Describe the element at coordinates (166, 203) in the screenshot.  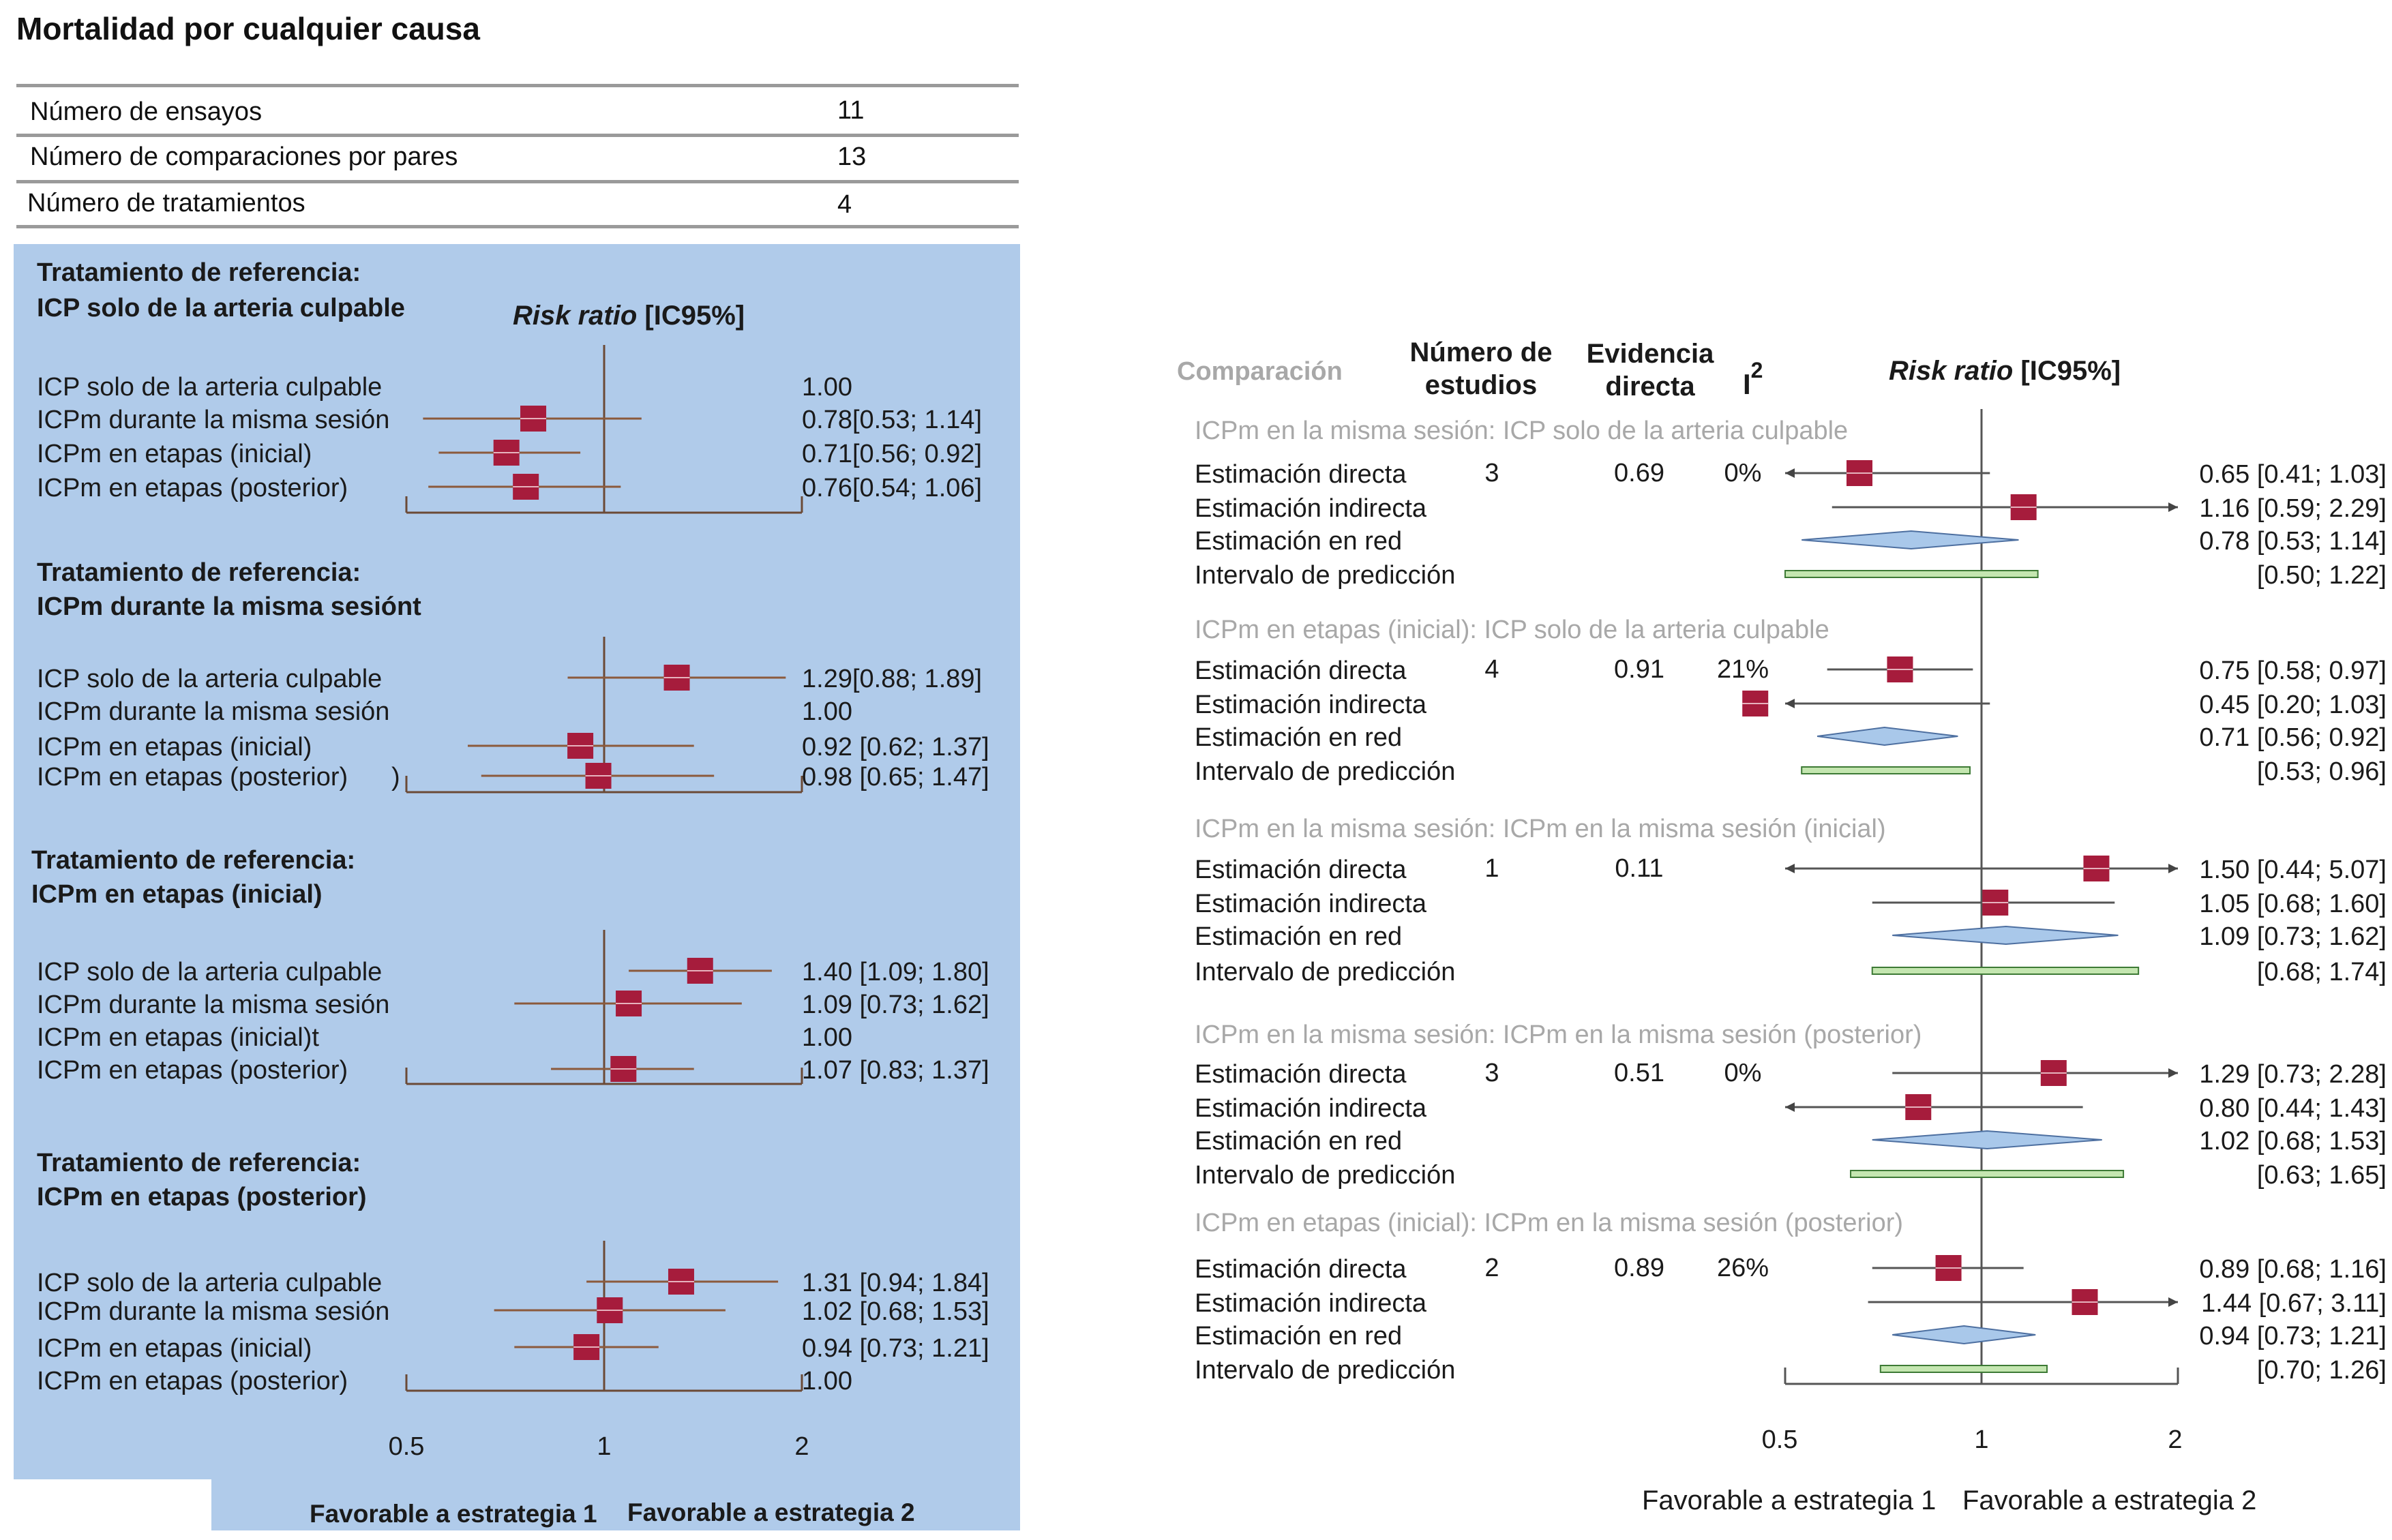
I see `summary-label-treatments: Número de tratamientos` at that location.